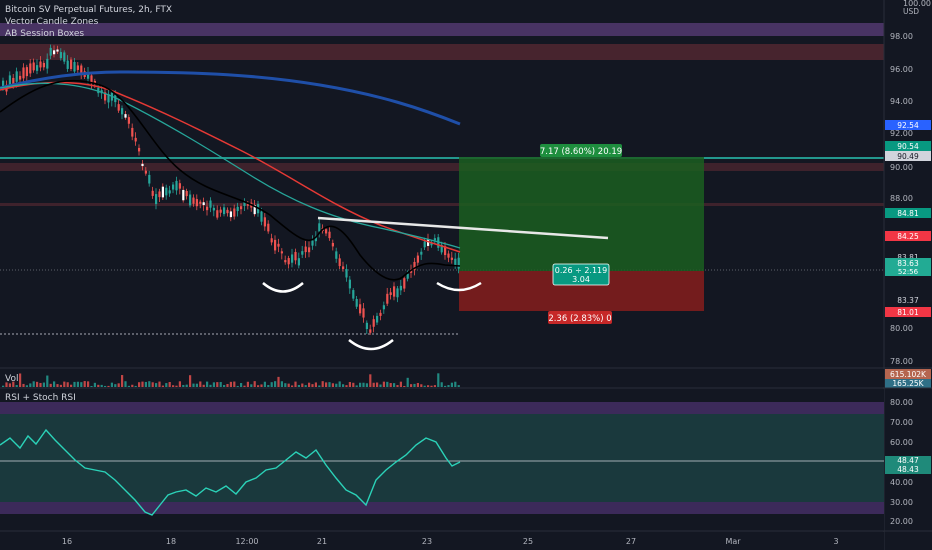 This screenshot has width=932, height=550. What do you see at coordinates (581, 150) in the screenshot?
I see `target-label-box` at bounding box center [581, 150].